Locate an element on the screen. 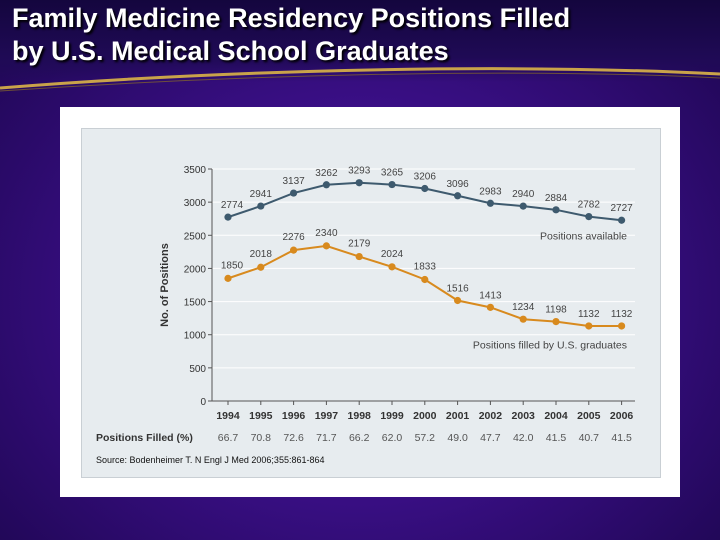 This screenshot has width=720, height=540. y-tick-label: 2500 is located at coordinates (195, 236).